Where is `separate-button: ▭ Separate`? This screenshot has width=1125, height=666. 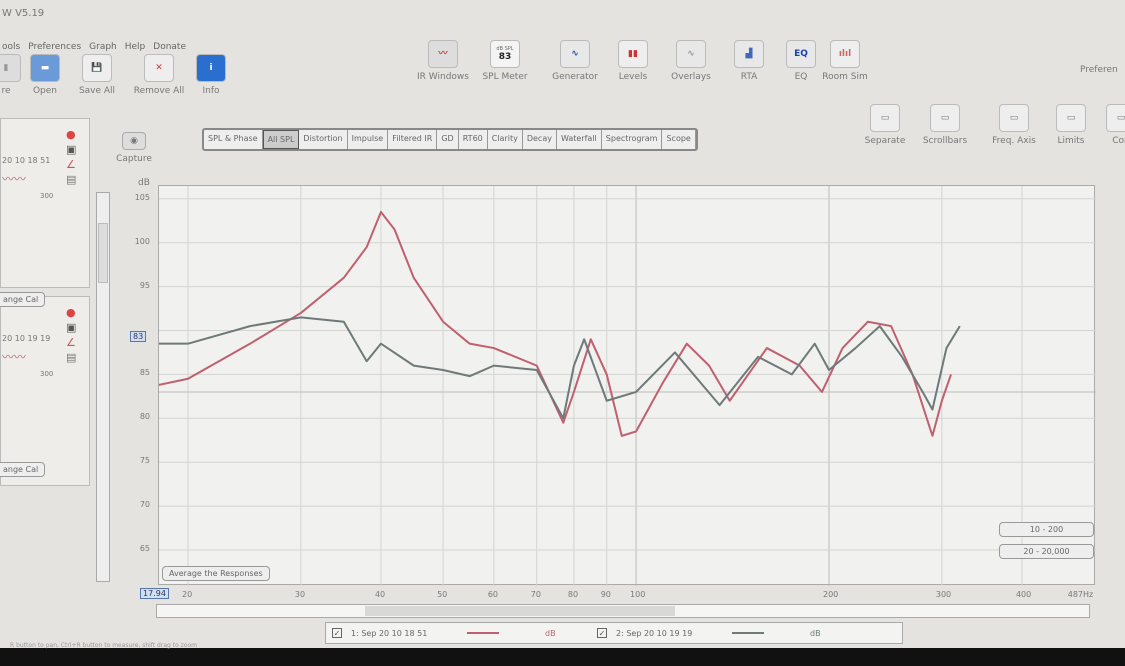
separate-button: ▭ Separate is located at coordinates (885, 125).